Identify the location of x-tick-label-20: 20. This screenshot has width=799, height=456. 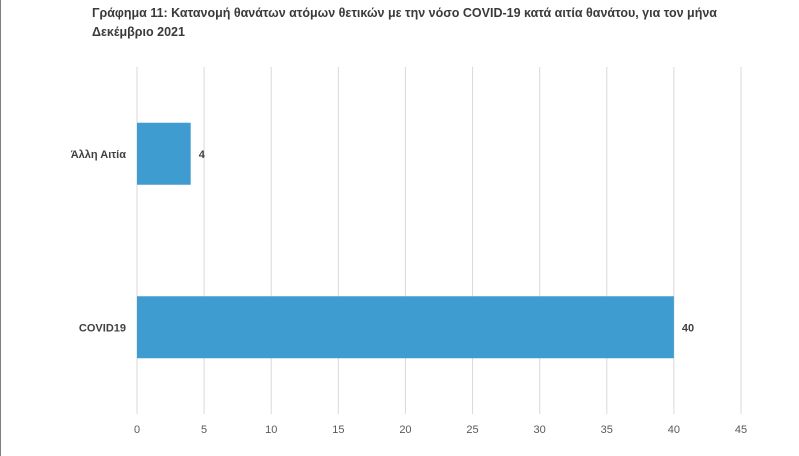
(405, 430).